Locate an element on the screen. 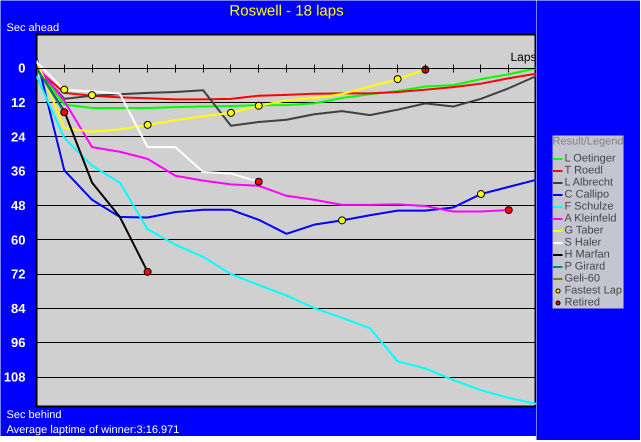 The height and width of the screenshot is (442, 641). y-tick-label: 12 is located at coordinates (18, 102).